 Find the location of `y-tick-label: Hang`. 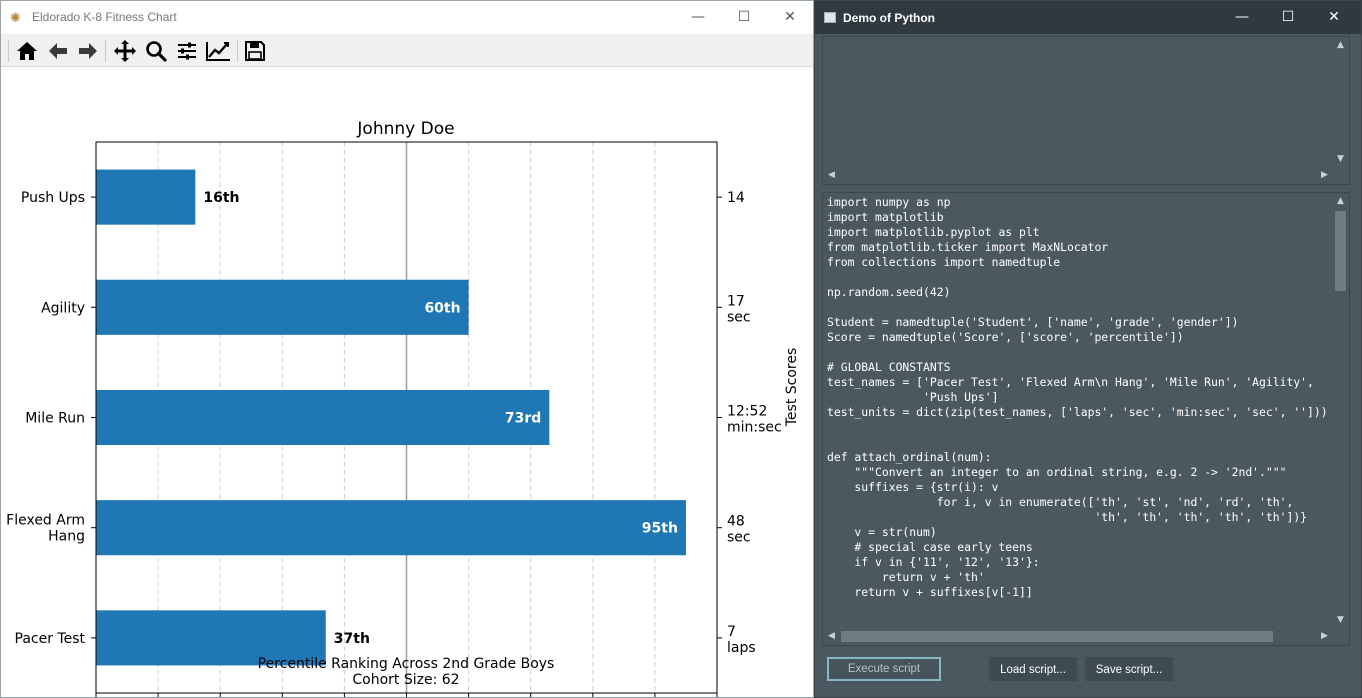

y-tick-label: Hang is located at coordinates (66, 537).